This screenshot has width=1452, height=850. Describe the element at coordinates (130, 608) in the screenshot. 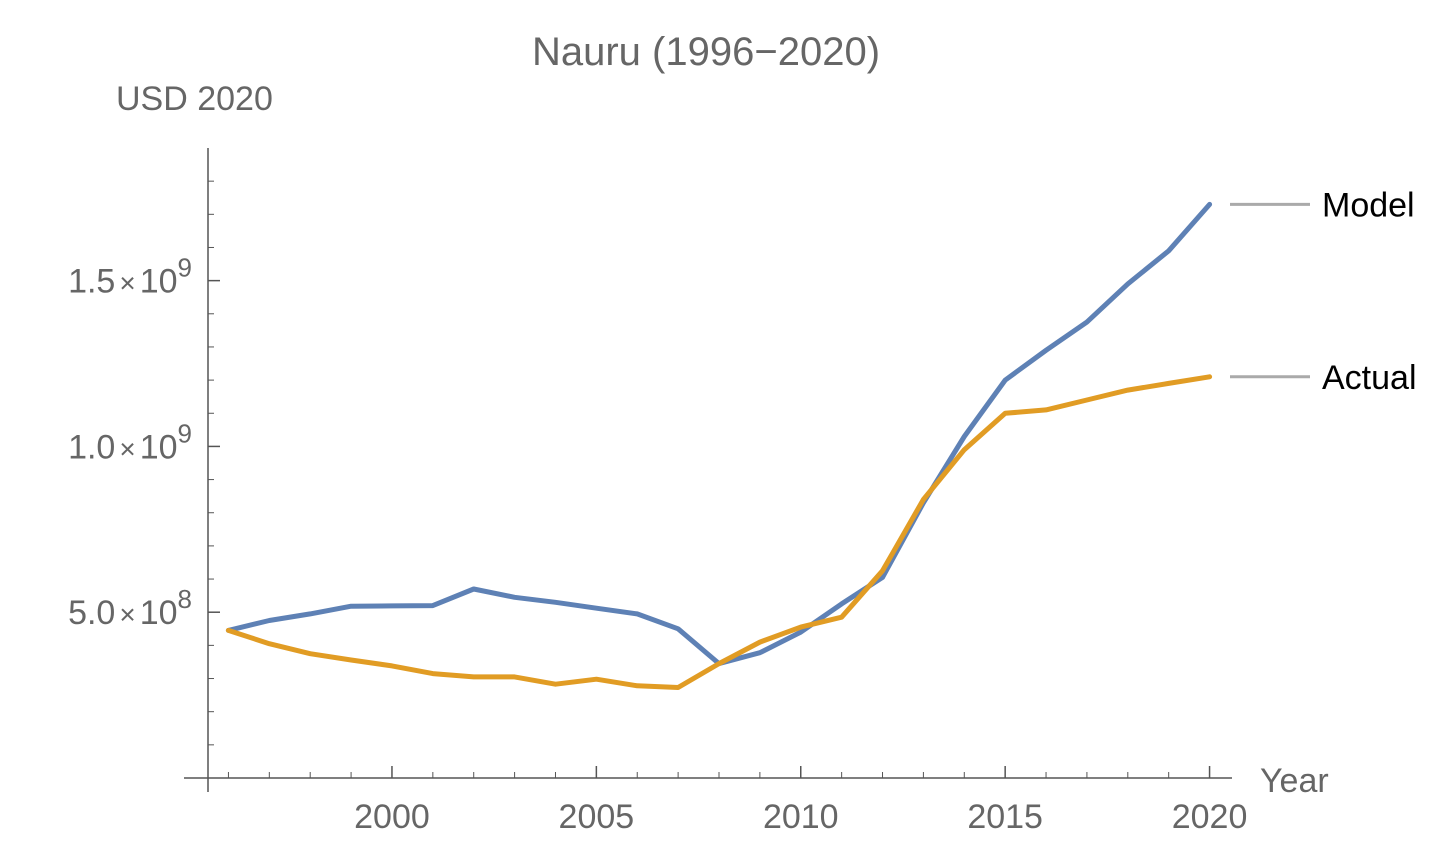

I see `y-tick-label: 5.0 × 10⁸` at that location.